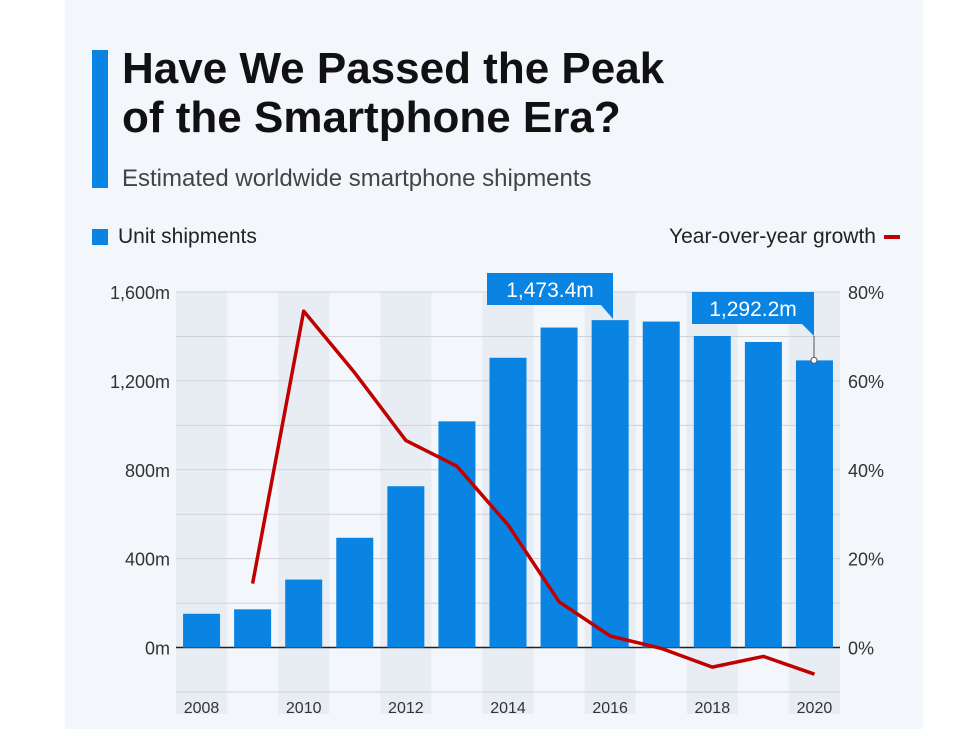 The width and height of the screenshot is (973, 729). Describe the element at coordinates (713, 708) in the screenshot. I see `x-axis-tick-label: 2018` at that location.